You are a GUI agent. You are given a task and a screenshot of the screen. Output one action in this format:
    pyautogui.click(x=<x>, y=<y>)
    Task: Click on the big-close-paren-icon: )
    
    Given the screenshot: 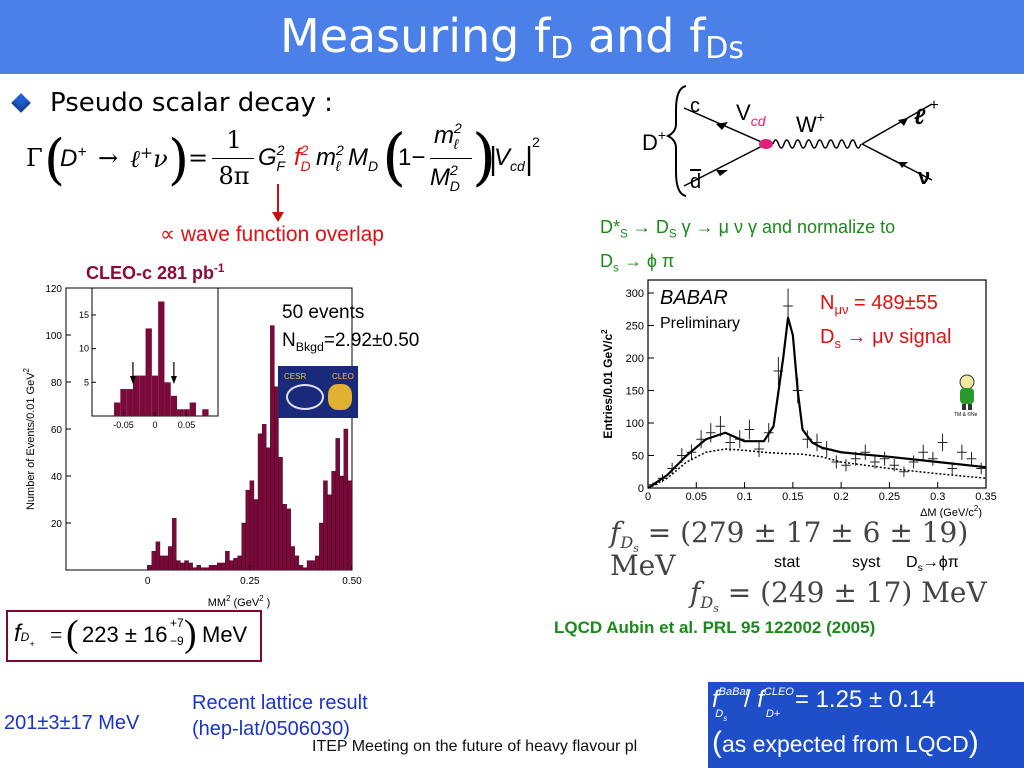 What is the action you would take?
    pyautogui.click(x=484, y=156)
    